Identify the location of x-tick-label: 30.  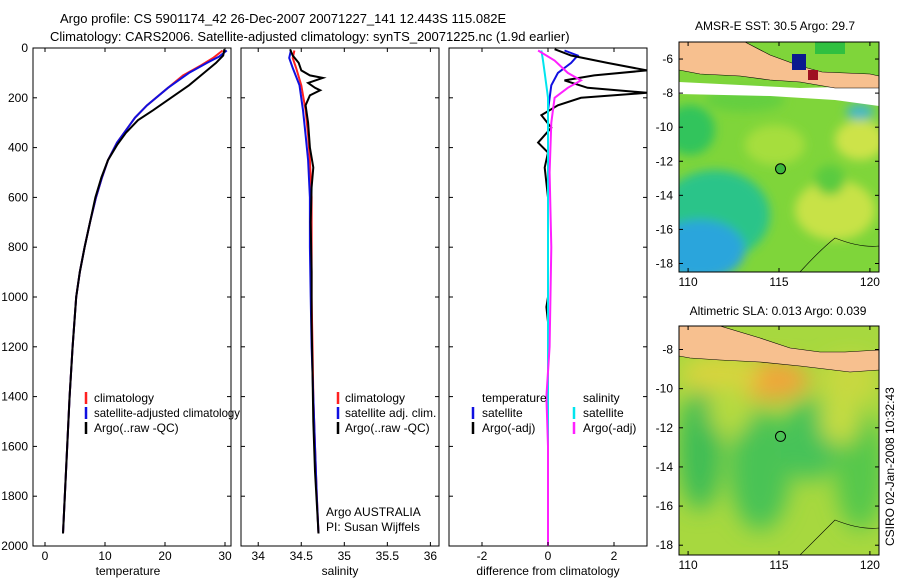
(225, 556).